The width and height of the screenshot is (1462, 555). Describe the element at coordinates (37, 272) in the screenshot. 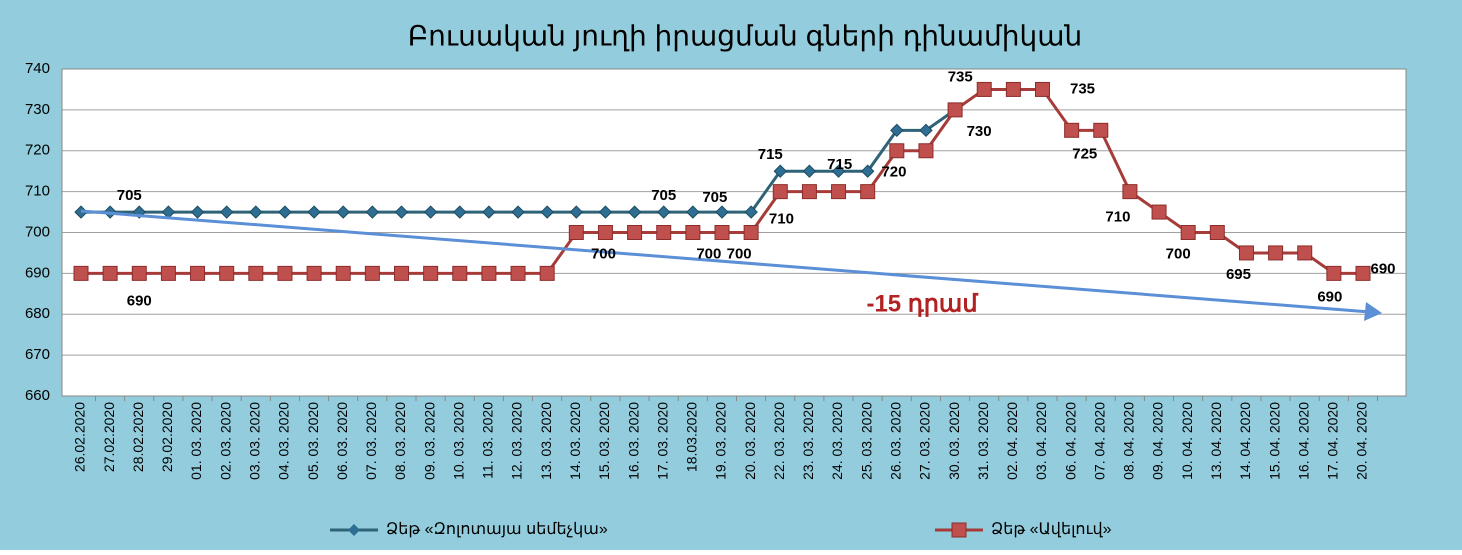

I see `y-tick-label: 690` at that location.